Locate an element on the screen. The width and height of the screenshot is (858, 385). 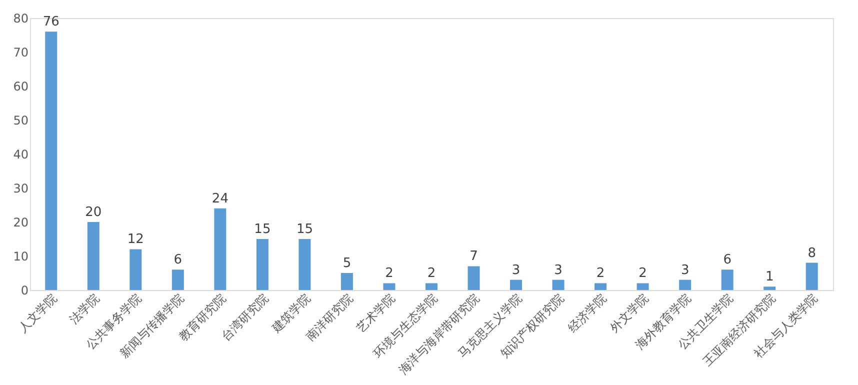
y-tick-label: 60 is located at coordinates (20, 87).